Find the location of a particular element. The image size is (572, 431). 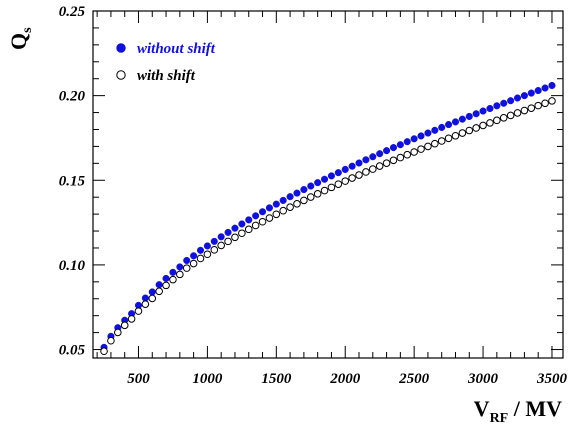

x-tick-label: 2500 is located at coordinates (414, 379).